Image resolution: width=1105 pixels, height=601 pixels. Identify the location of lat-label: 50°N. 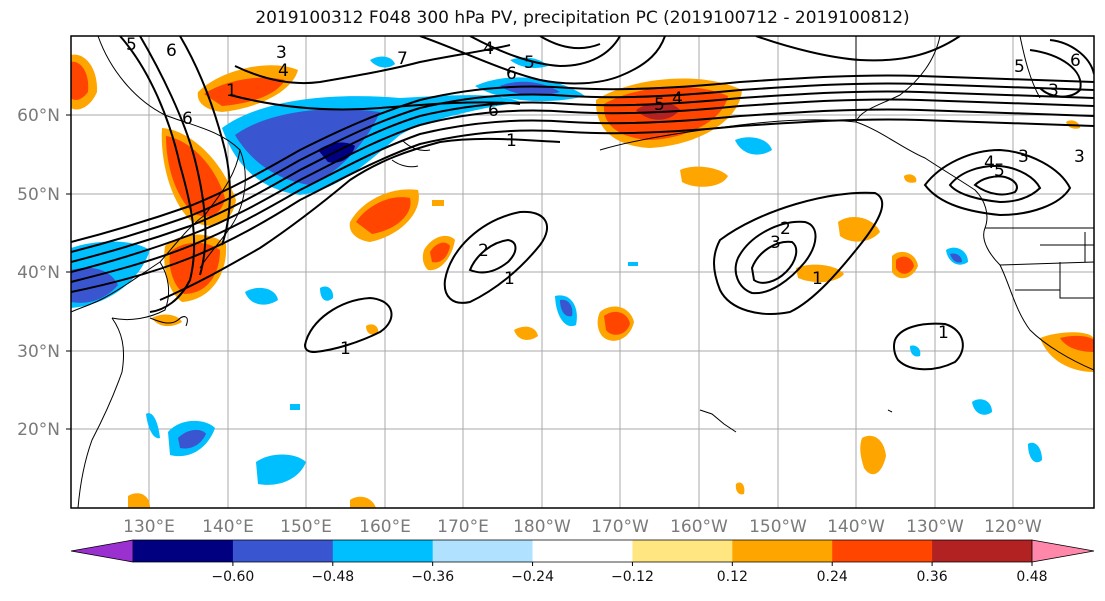
(38, 195).